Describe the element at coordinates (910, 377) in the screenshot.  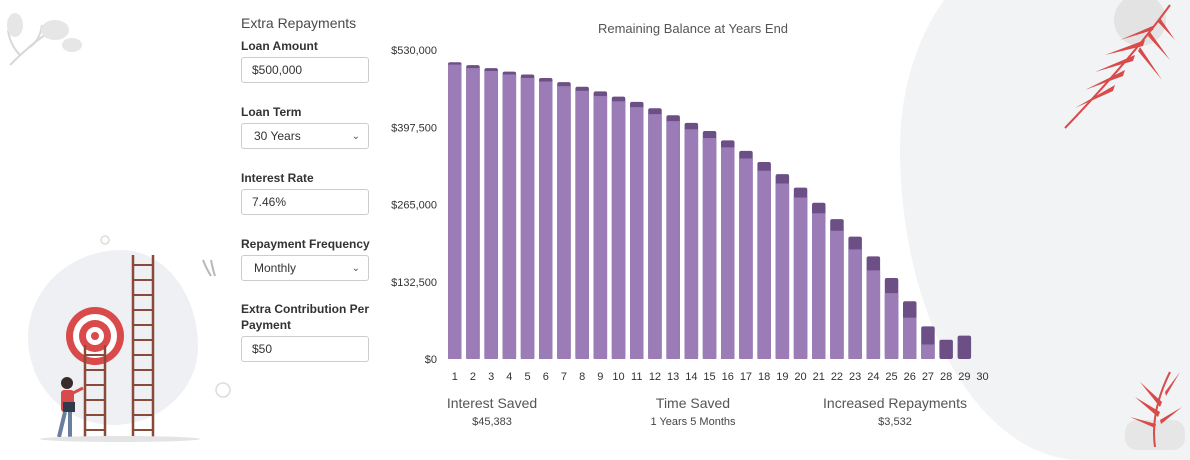
I see `x-tick-label: 26` at that location.